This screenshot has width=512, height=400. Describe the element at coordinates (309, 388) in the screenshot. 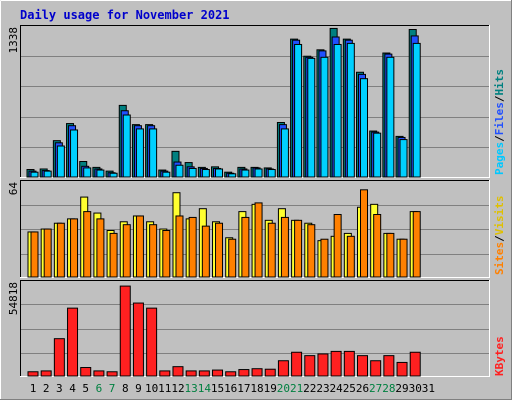

I see `x-tick-label: 22` at that location.